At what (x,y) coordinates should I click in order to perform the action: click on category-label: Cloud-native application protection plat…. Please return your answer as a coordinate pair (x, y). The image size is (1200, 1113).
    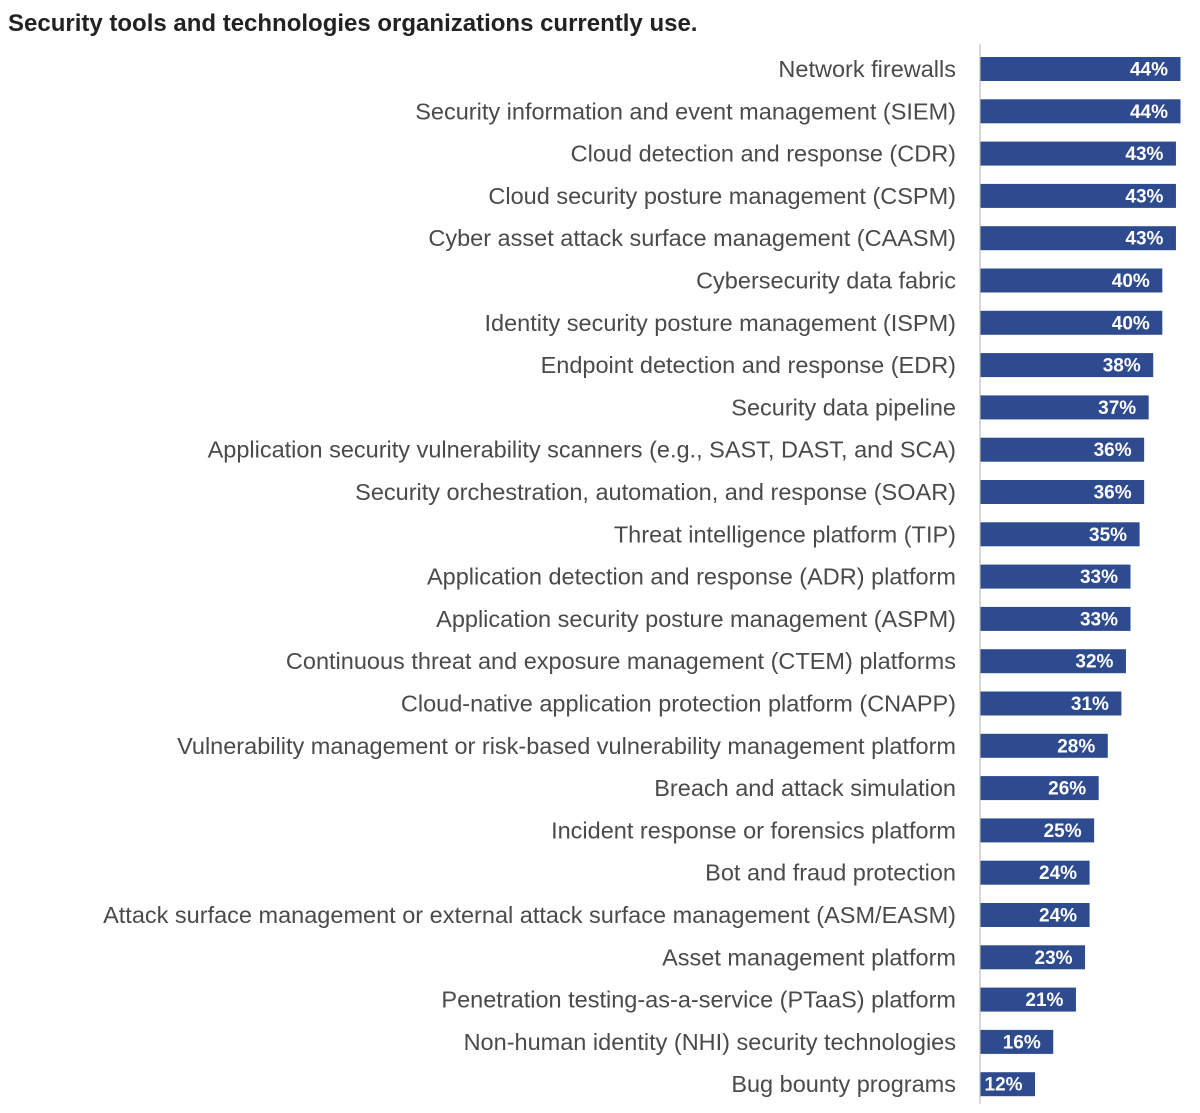
    Looking at the image, I should click on (678, 704).